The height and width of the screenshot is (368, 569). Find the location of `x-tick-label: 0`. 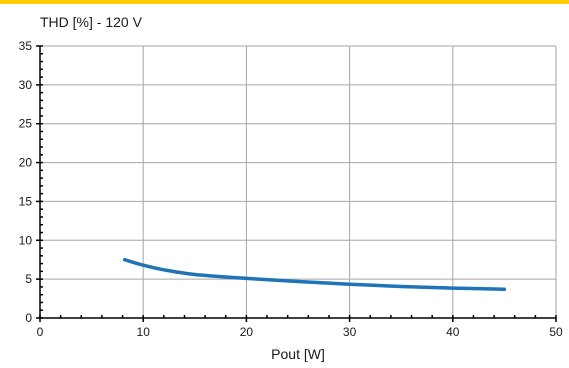

x-tick-label: 0 is located at coordinates (40, 332).